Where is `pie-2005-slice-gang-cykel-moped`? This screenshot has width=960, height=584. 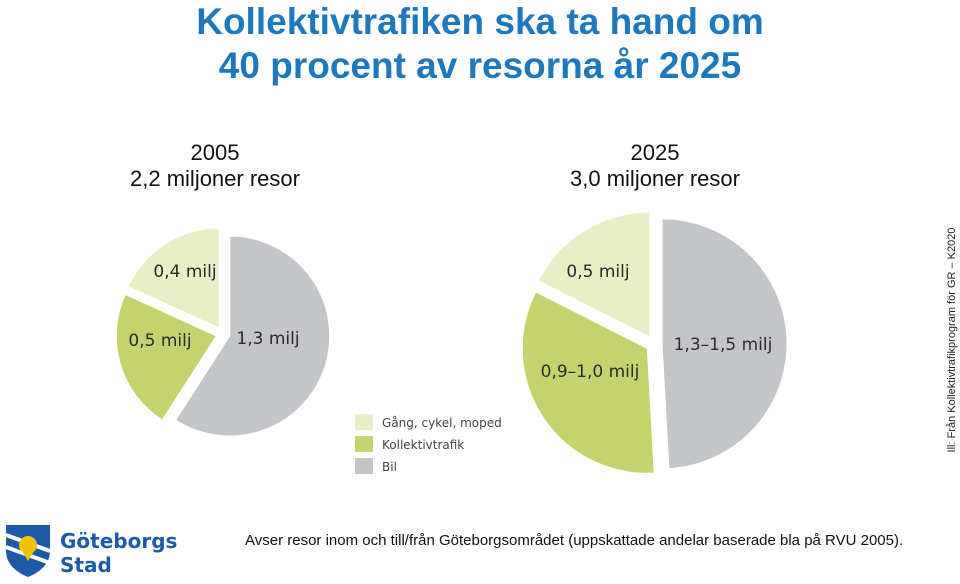
pie-2005-slice-gang-cykel-moped is located at coordinates (173, 278).